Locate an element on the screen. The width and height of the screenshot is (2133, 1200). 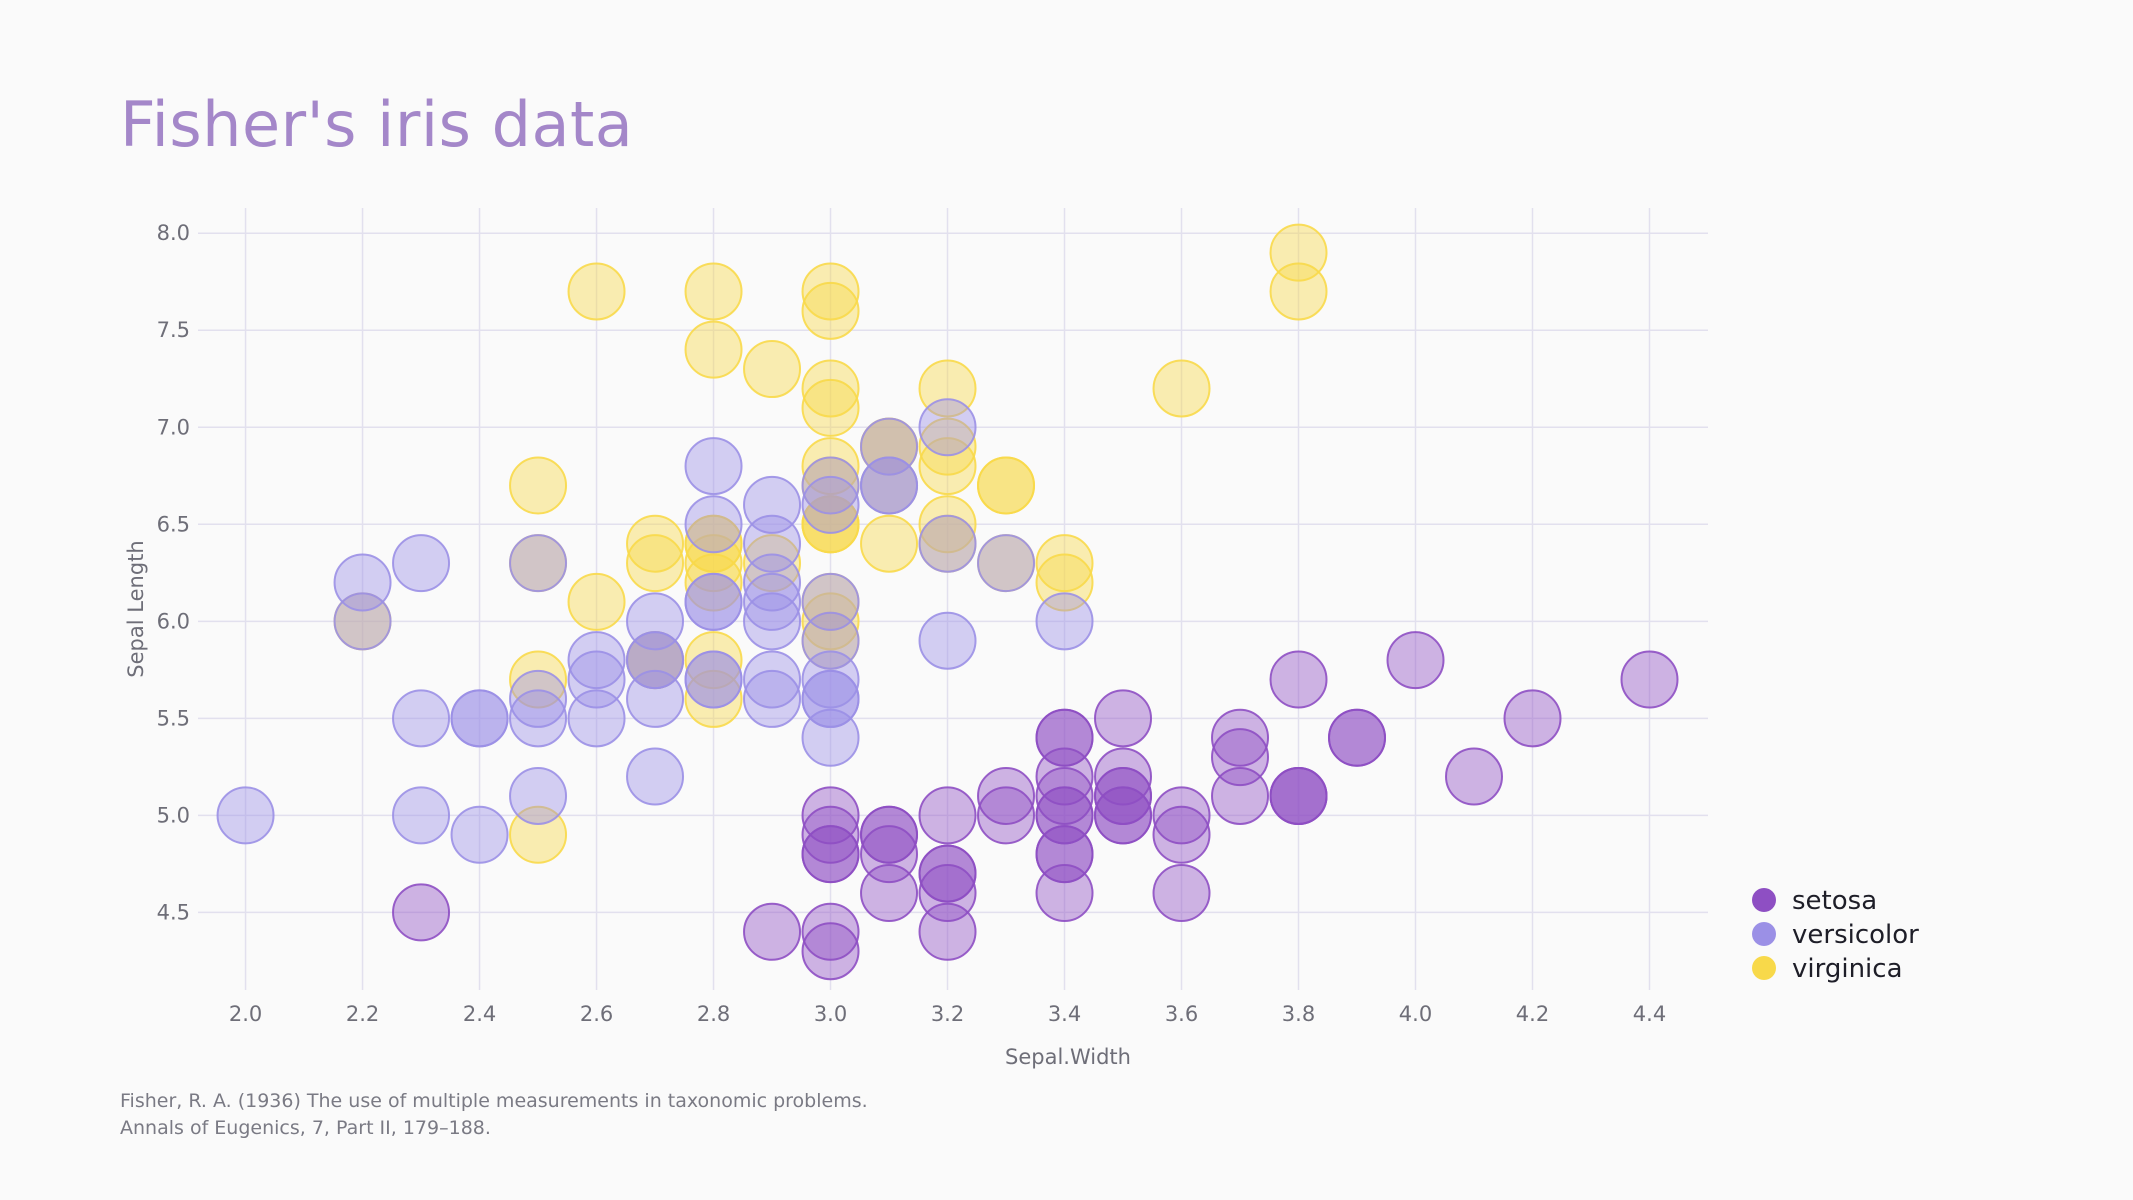
y-tick-label: 6.0 is located at coordinates (173, 621).